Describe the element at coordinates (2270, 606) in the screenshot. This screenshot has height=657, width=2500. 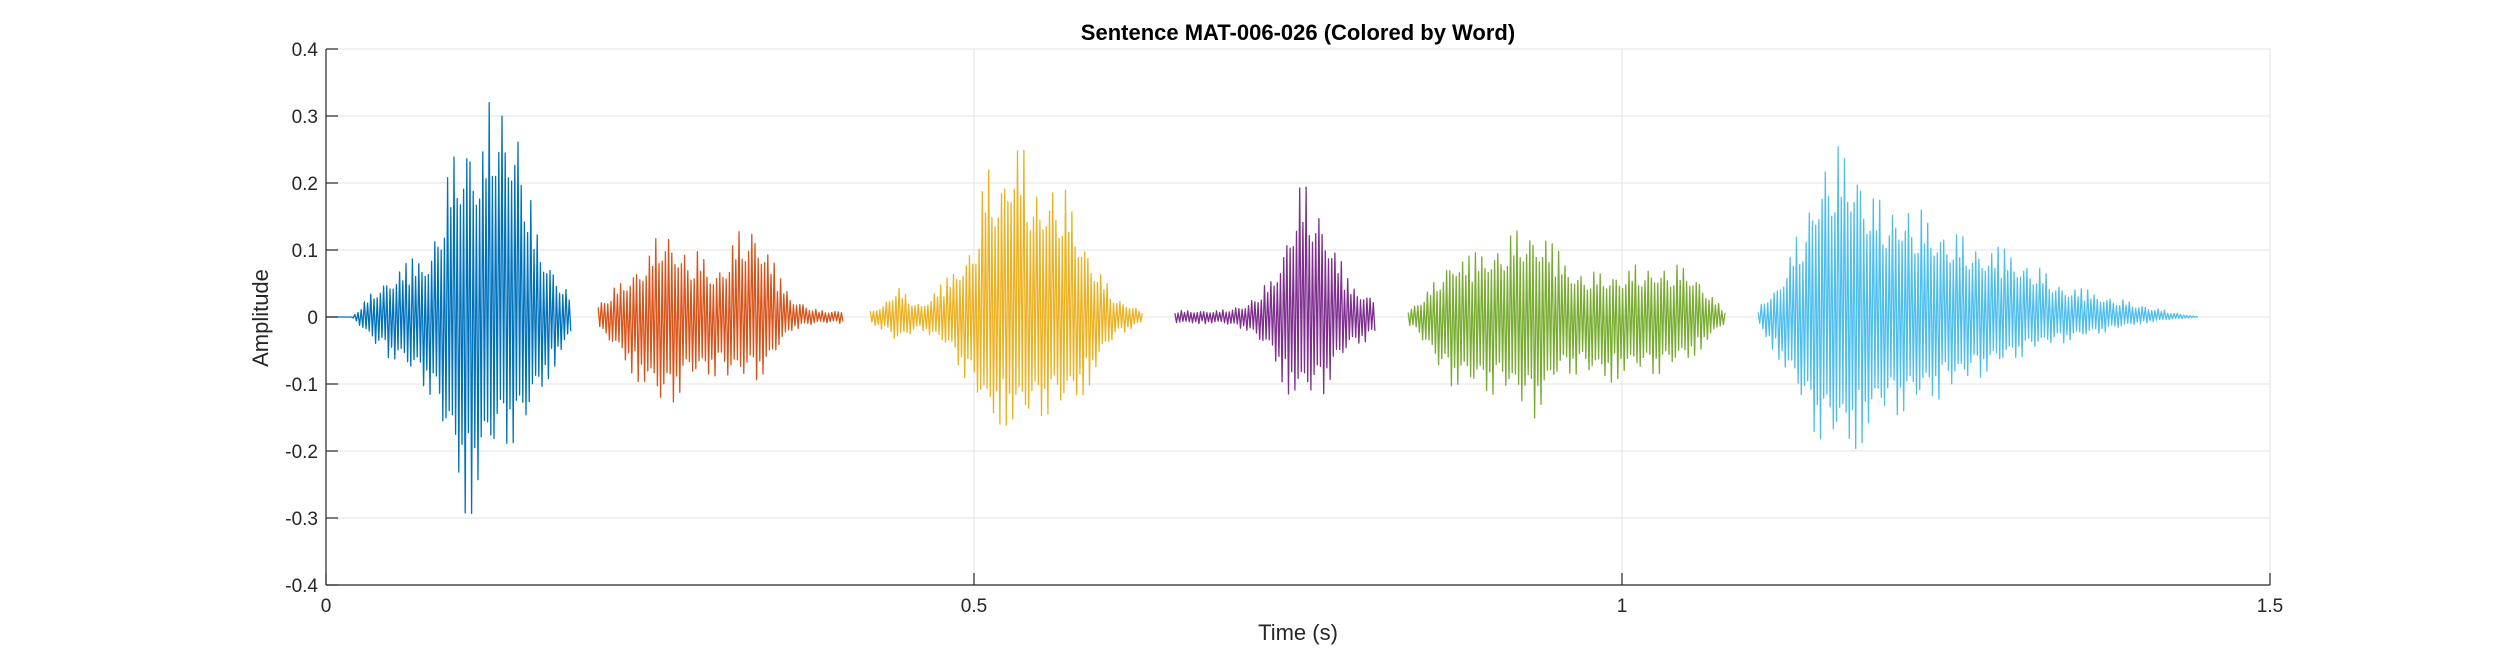
I see `x-tick-label: 1.5` at that location.